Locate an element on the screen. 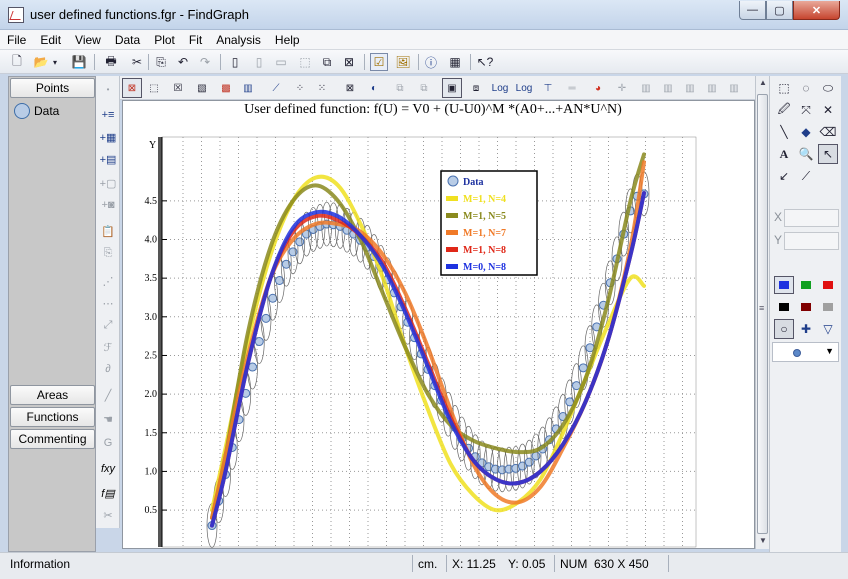  add-column-icon: +▤ is located at coordinates (108, 159).